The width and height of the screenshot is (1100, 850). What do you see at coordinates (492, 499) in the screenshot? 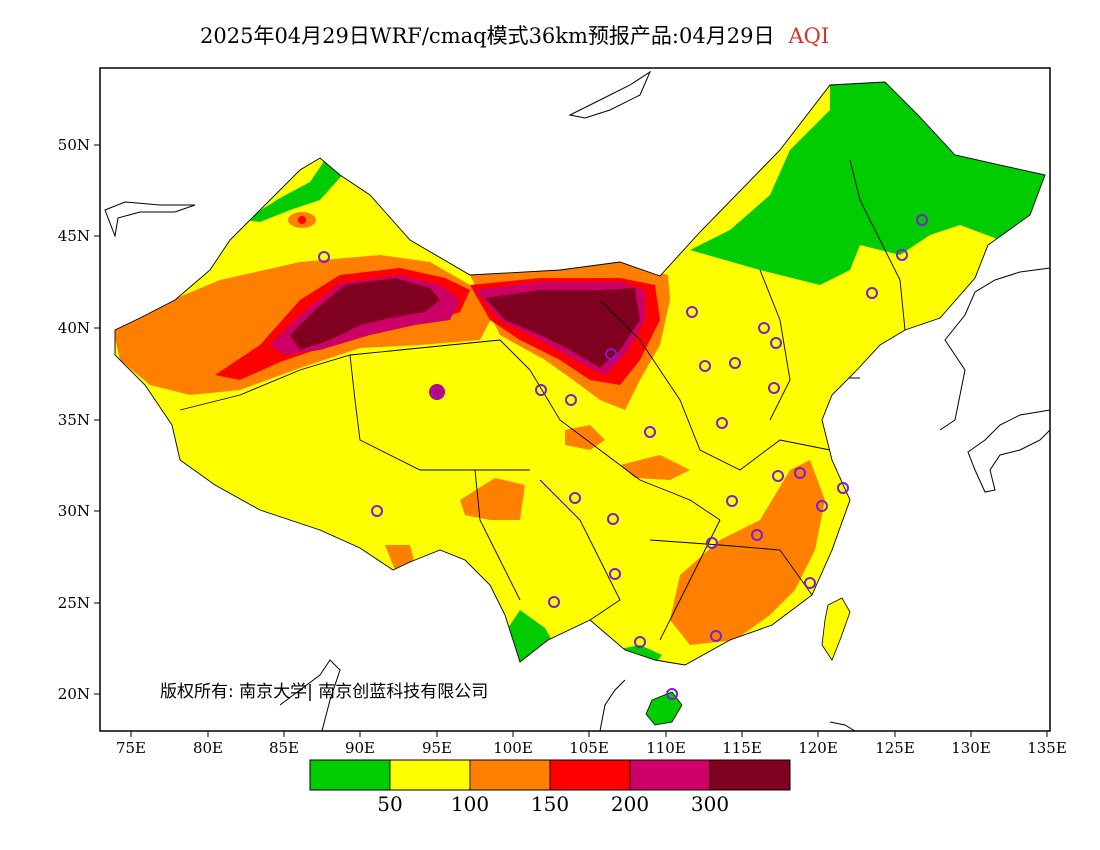
I see `aqi-band-100-150-sichuan` at bounding box center [492, 499].